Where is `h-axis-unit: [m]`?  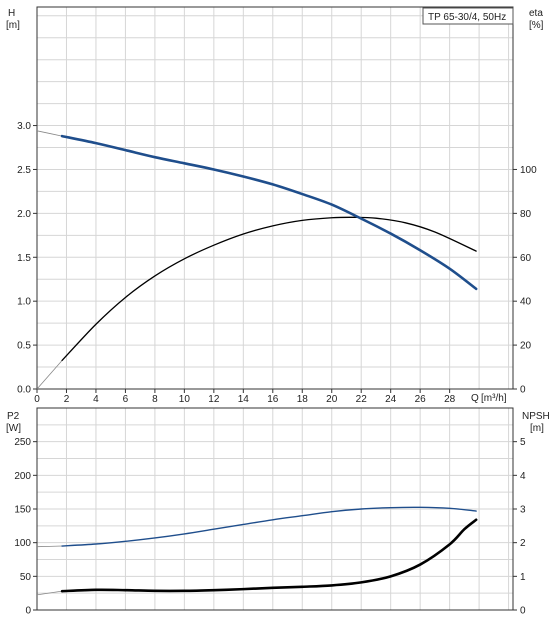 h-axis-unit: [m] is located at coordinates (13, 25).